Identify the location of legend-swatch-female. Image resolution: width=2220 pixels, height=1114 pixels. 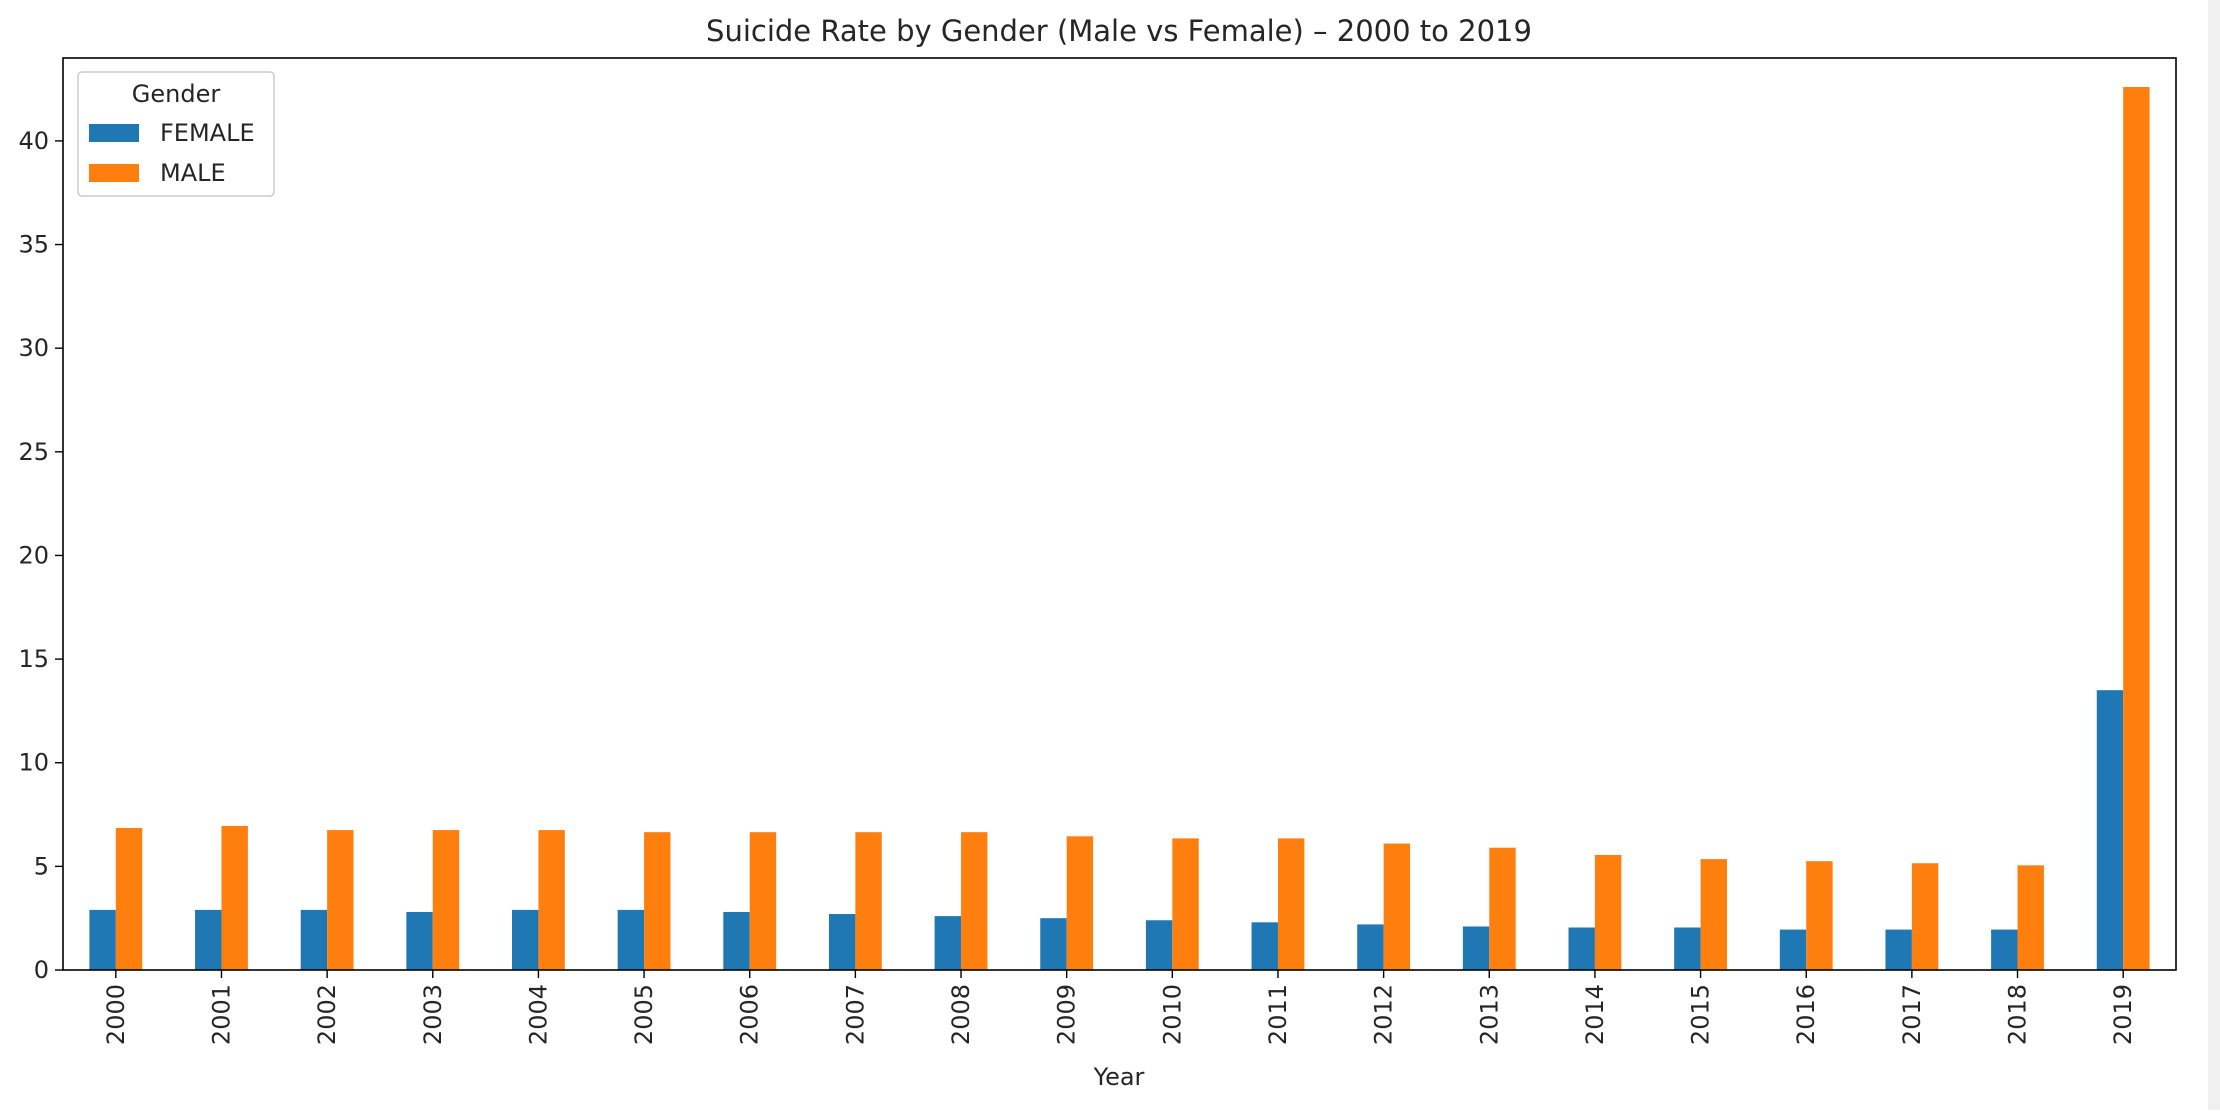
(114, 133).